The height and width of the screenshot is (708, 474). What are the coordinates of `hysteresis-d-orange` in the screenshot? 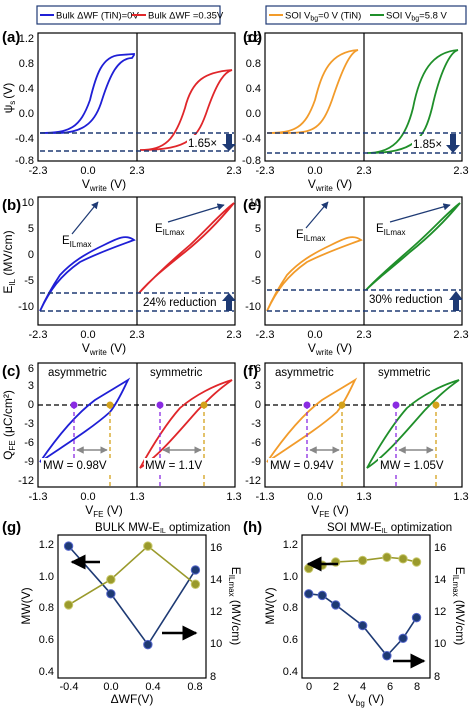 It's located at (312, 91).